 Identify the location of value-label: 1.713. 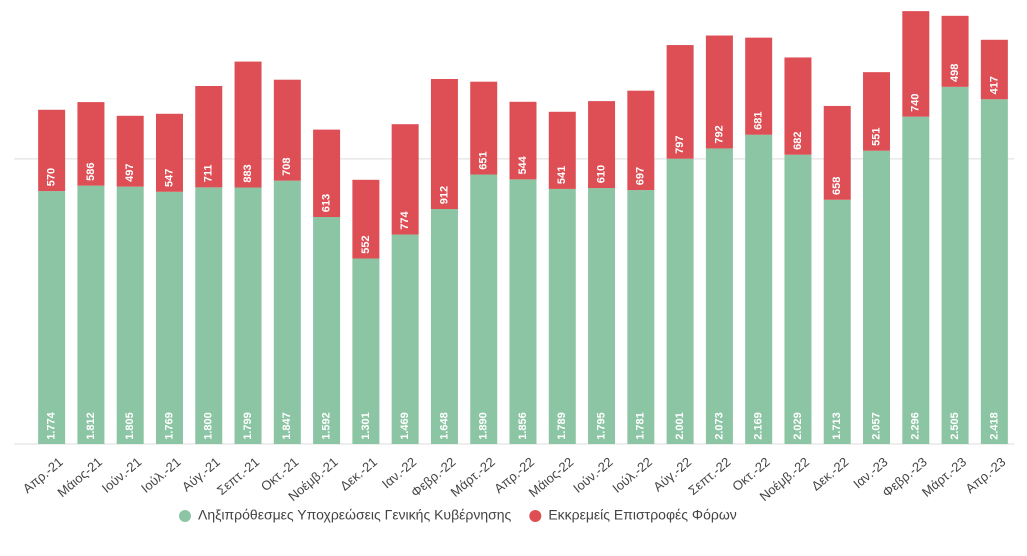
(837, 426).